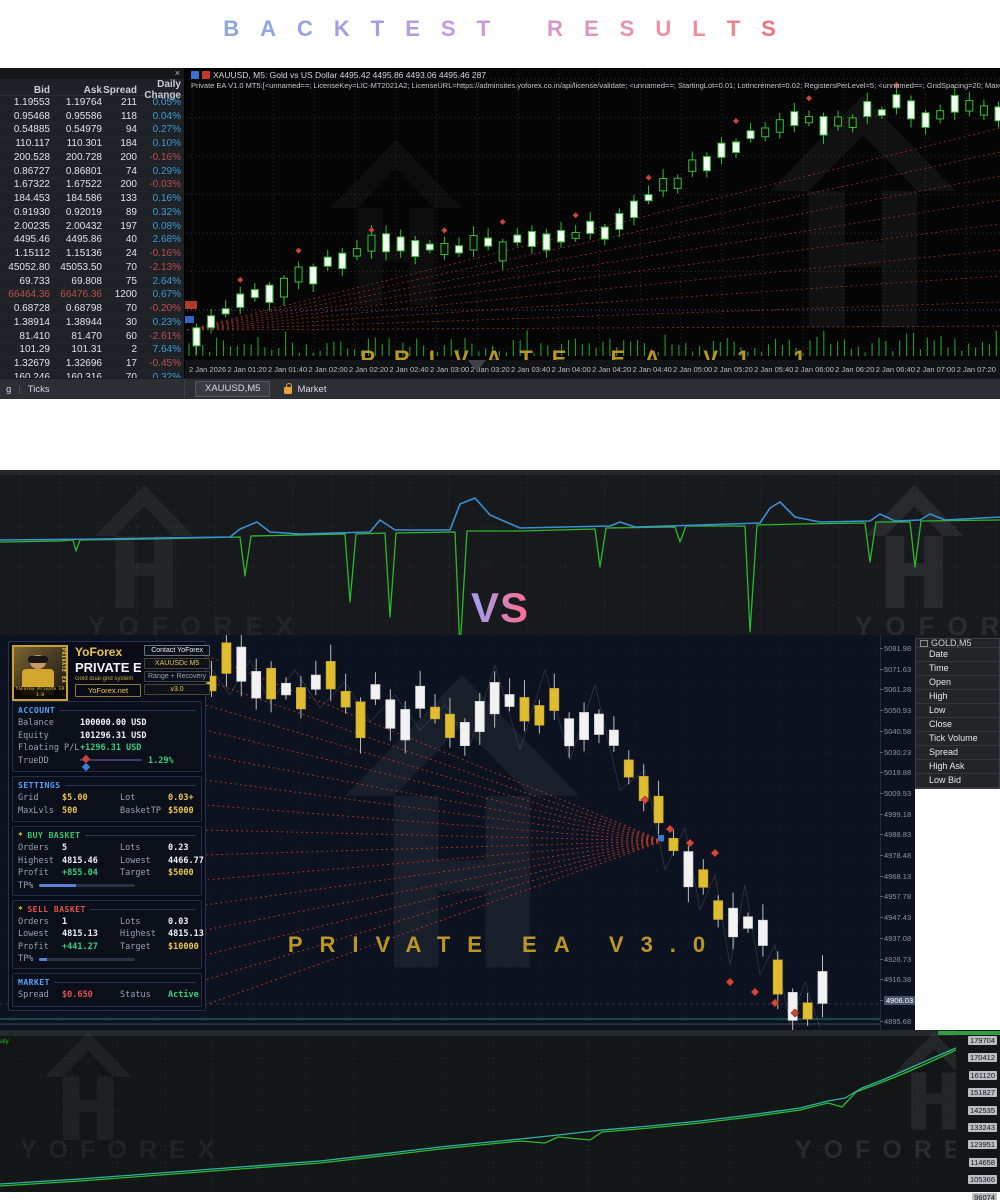  I want to click on cell: Active, so click(183, 995).